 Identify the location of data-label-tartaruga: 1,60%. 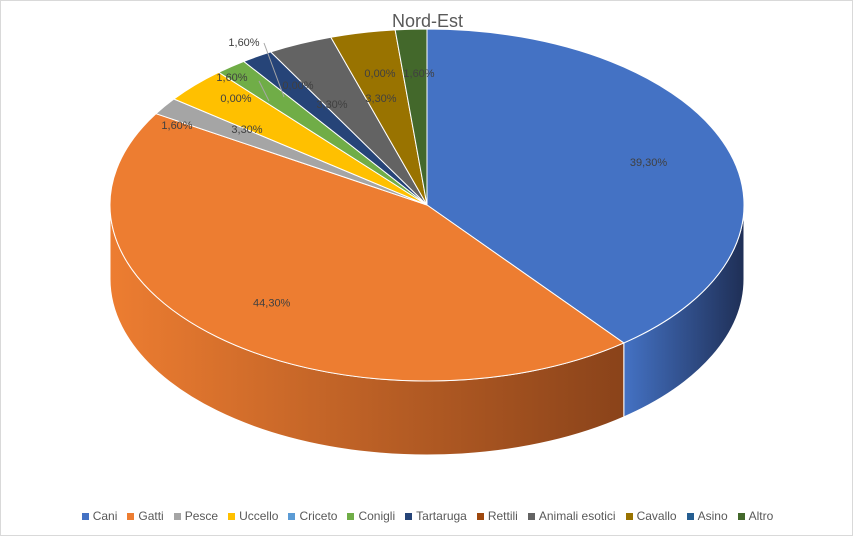
(243, 43).